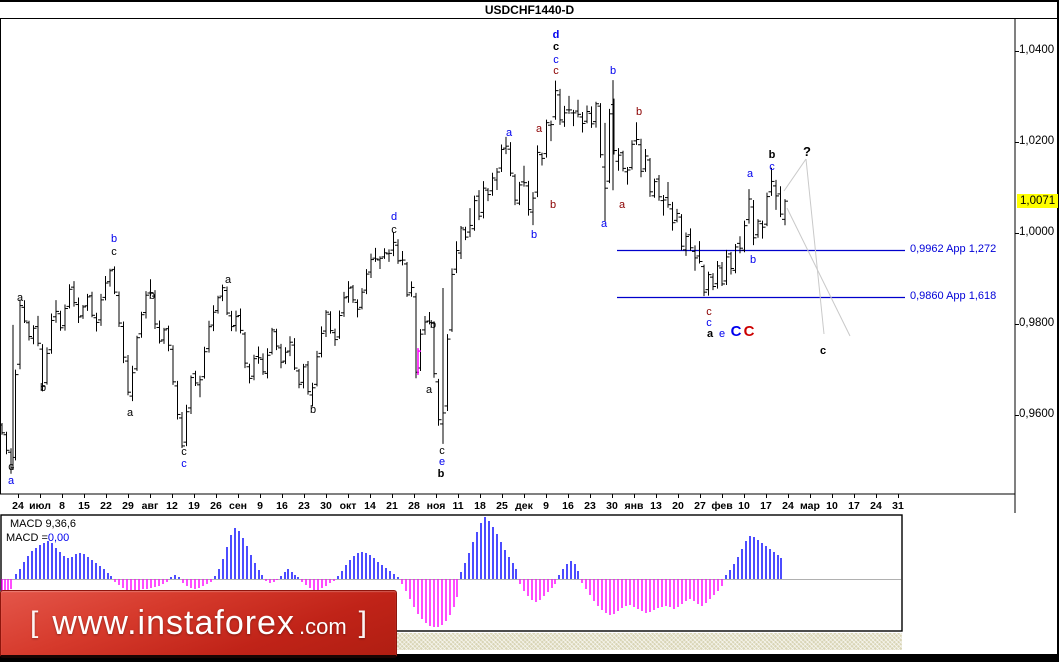 The height and width of the screenshot is (662, 1059). What do you see at coordinates (1037, 414) in the screenshot?
I see `price-tick-label: 0,9600` at bounding box center [1037, 414].